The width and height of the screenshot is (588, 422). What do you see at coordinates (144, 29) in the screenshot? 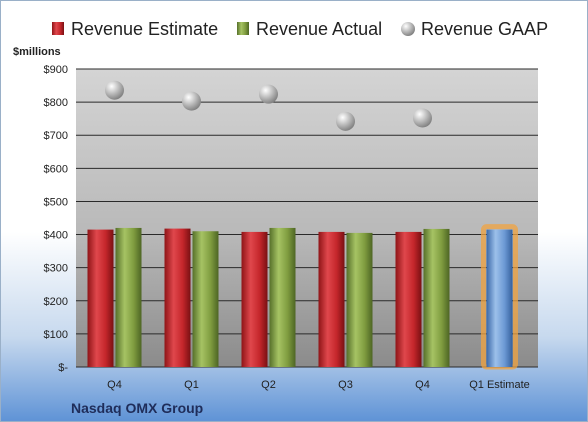
I see `legend-label-estimate: Revenue Estimate` at bounding box center [144, 29].